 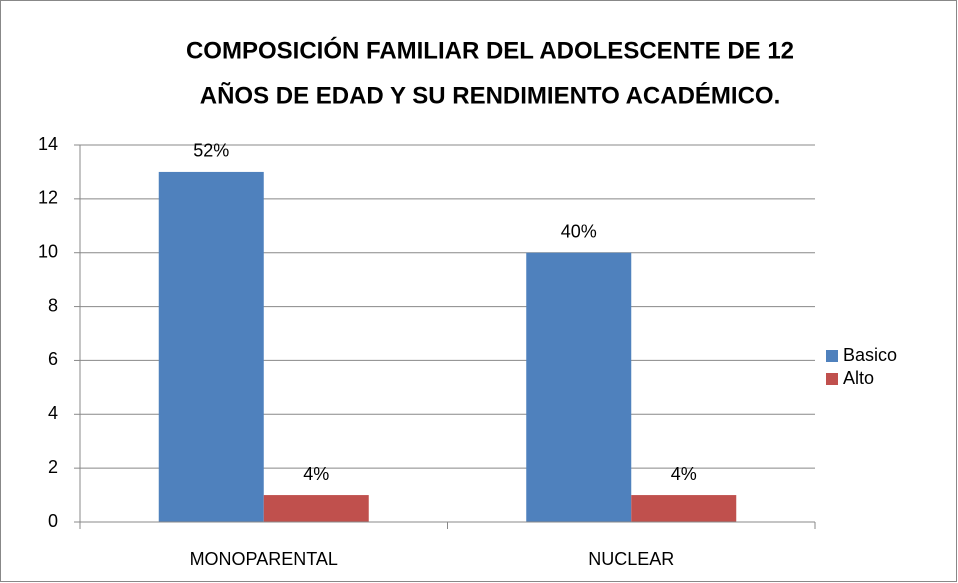 I want to click on y-tick-label: 12, so click(x=48, y=198).